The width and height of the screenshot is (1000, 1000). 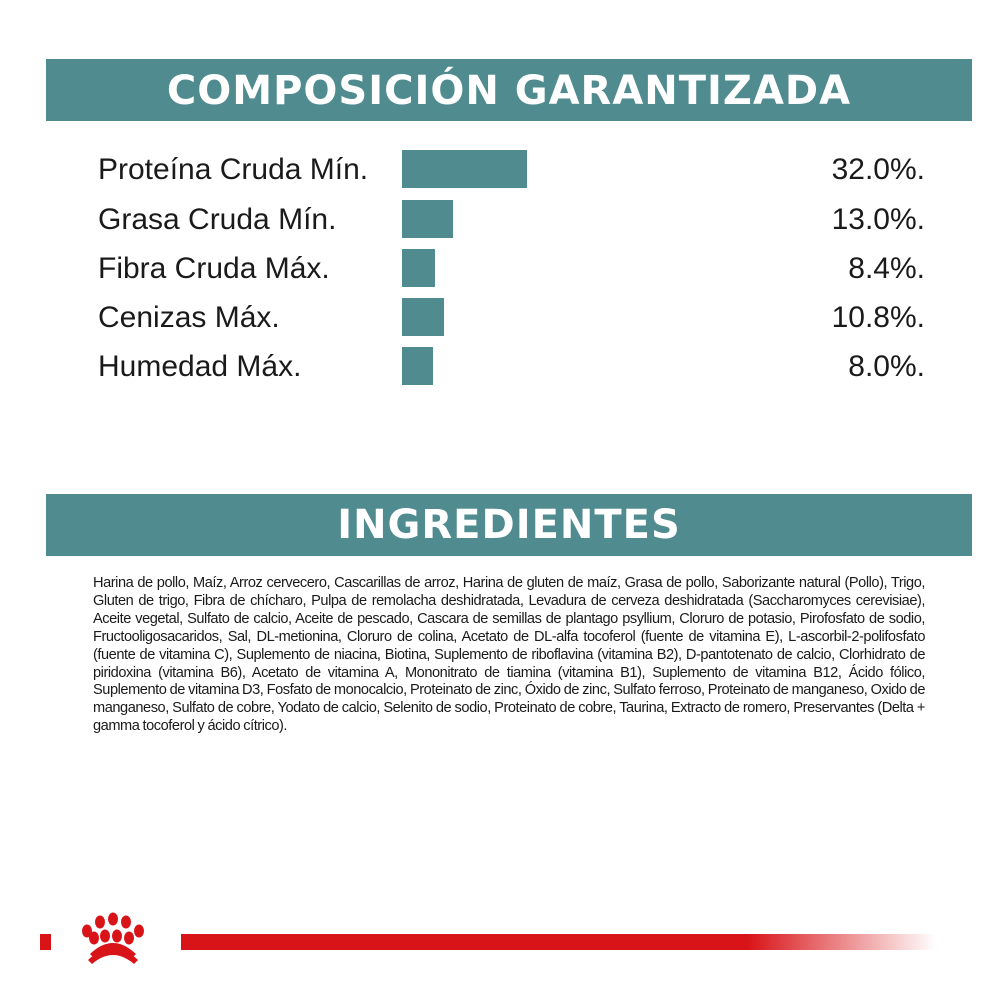 What do you see at coordinates (500, 269) in the screenshot?
I see `composition-row: Fibra Cruda Máx. 8.4%.` at bounding box center [500, 269].